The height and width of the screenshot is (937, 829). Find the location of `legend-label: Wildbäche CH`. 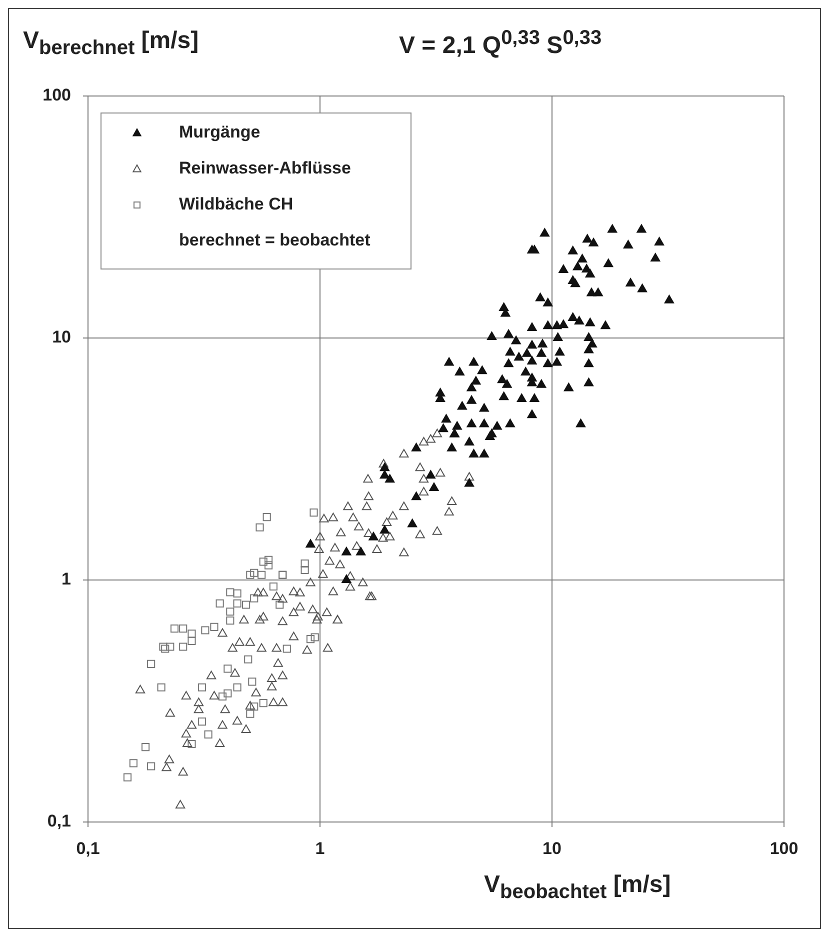

legend-label: Wildbäche CH is located at coordinates (236, 204).